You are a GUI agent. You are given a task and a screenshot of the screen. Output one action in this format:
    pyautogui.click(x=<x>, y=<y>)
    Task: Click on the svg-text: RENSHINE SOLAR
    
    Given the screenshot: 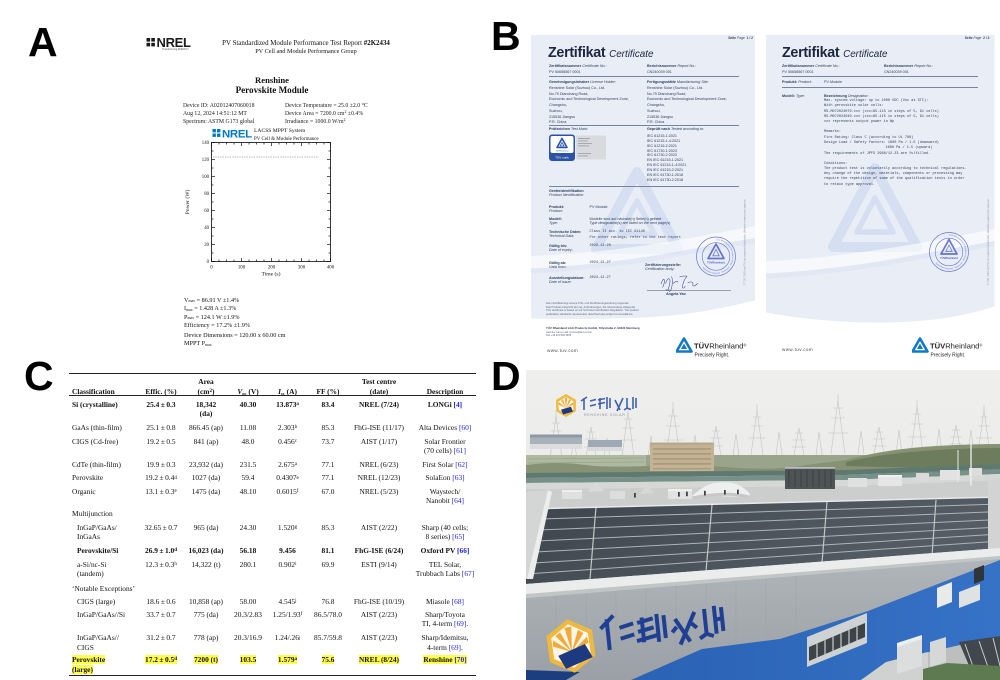 What is the action you would take?
    pyautogui.click(x=605, y=415)
    